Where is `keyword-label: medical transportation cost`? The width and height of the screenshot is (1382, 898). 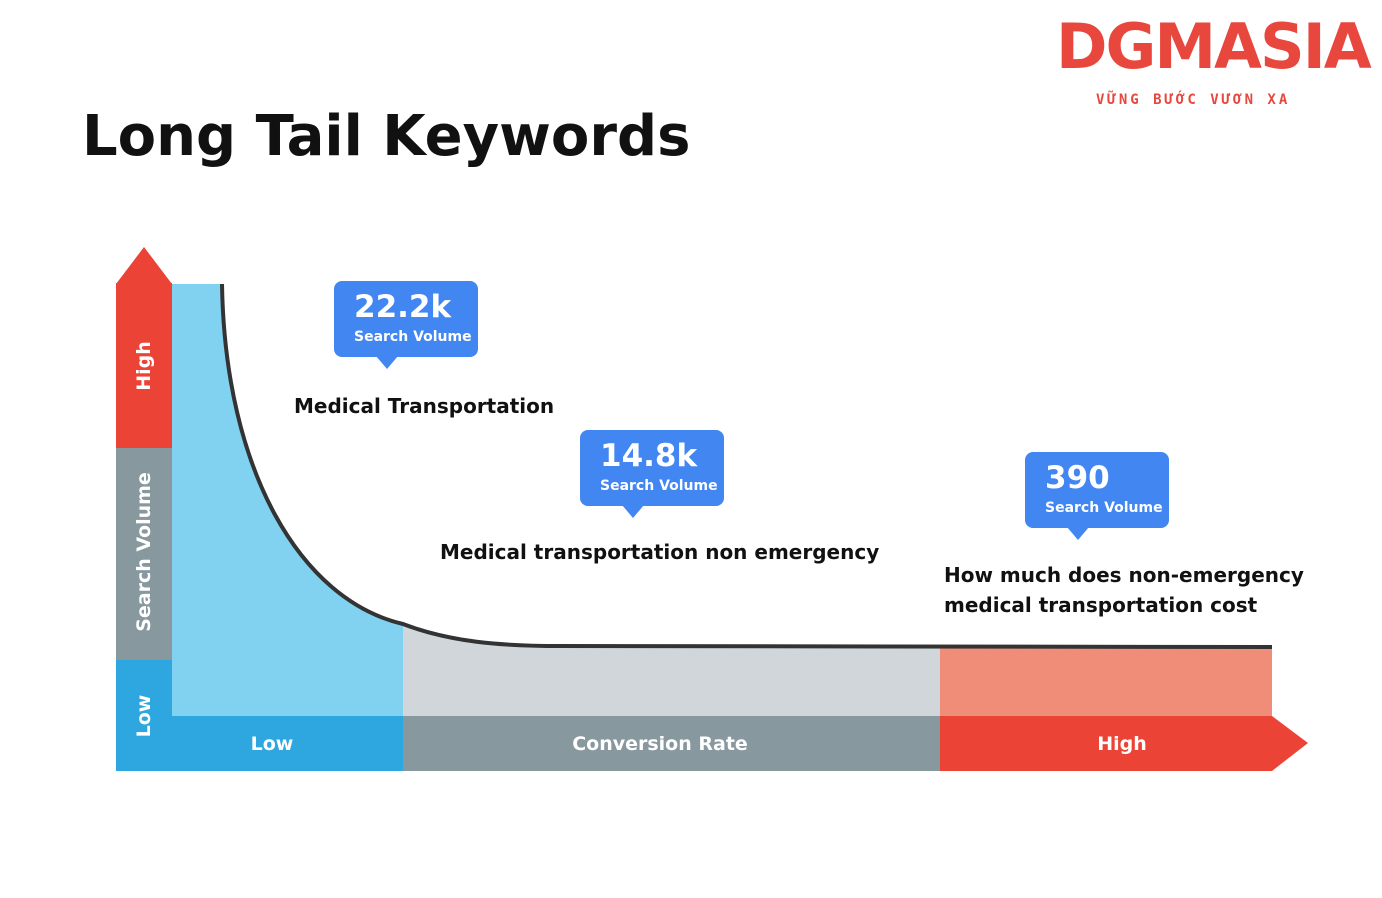
keyword-label: medical transportation cost is located at coordinates (1101, 605).